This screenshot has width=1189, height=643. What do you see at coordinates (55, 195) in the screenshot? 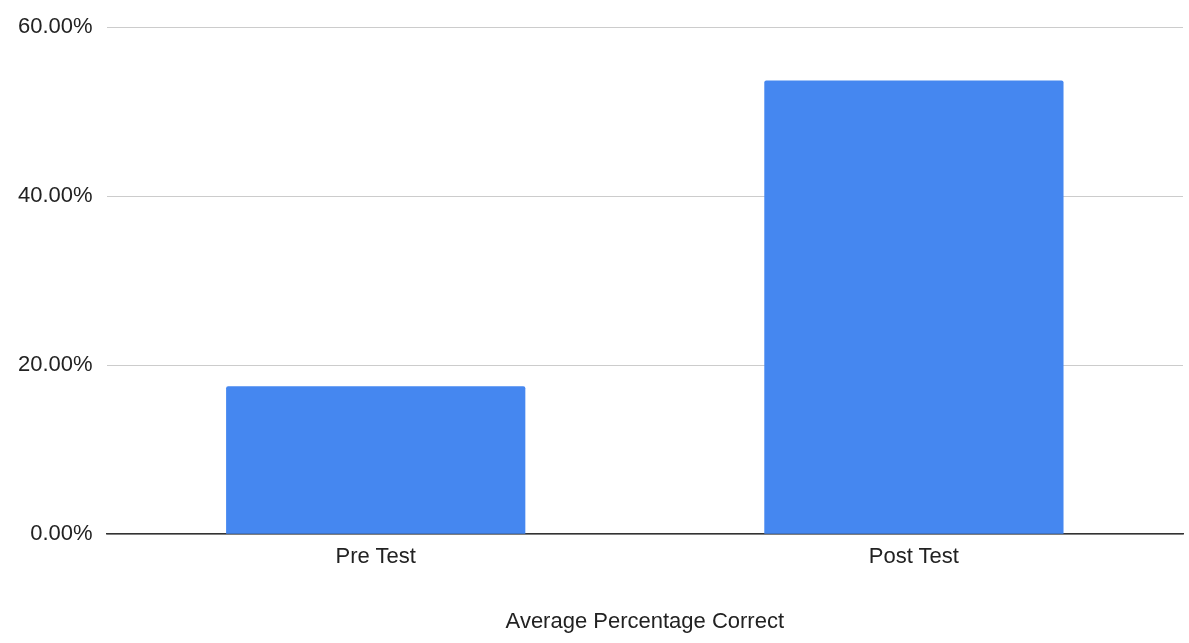
I see `y-tick-label: 40.00%` at bounding box center [55, 195].